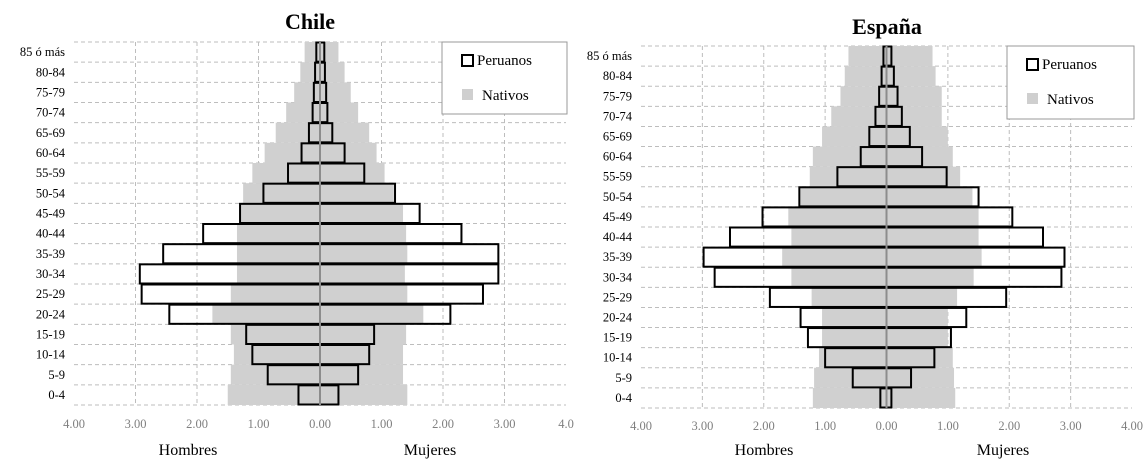 The height and width of the screenshot is (467, 1147). Describe the element at coordinates (609, 56) in the screenshot. I see `y-tick-label: 85 ó más` at that location.